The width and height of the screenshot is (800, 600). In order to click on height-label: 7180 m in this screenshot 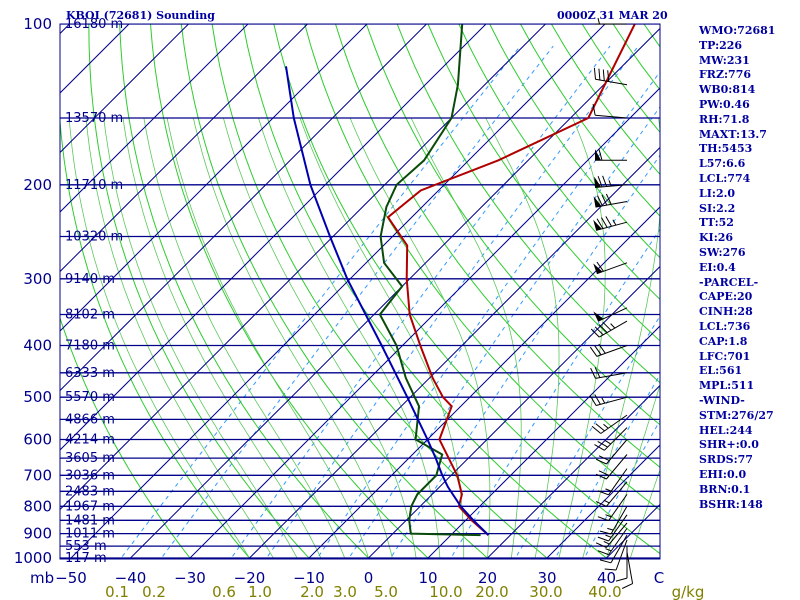, I will do `click(90, 346)`.